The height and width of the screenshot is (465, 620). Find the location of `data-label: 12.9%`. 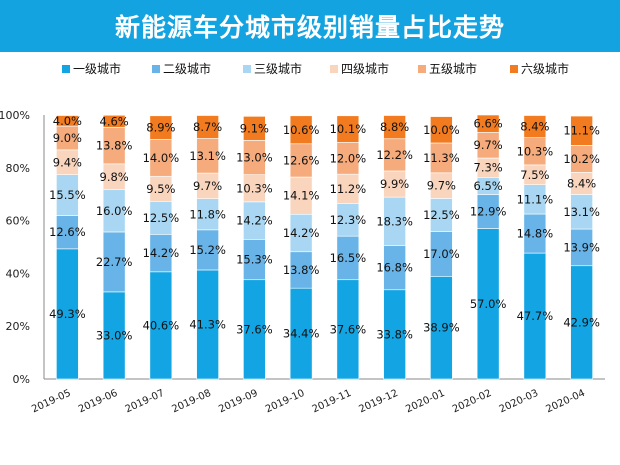

data-label: 12.9% is located at coordinates (488, 211).